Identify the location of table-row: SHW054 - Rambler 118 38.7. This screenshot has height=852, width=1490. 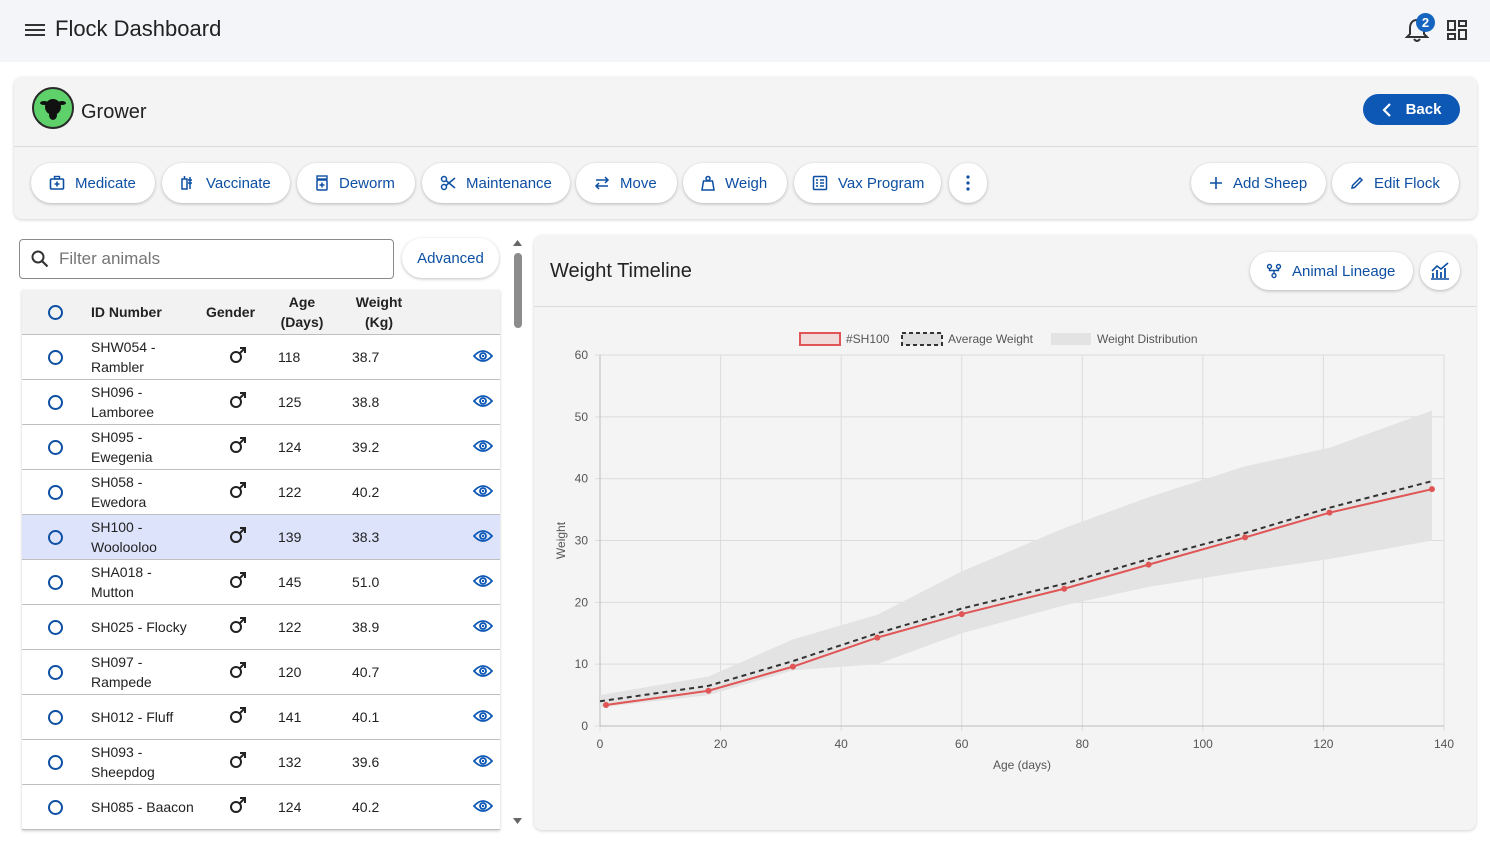
(261, 357).